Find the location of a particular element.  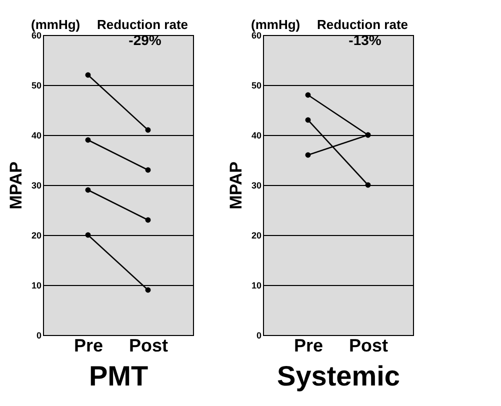

x-axis-title: Systemic is located at coordinates (338, 376).